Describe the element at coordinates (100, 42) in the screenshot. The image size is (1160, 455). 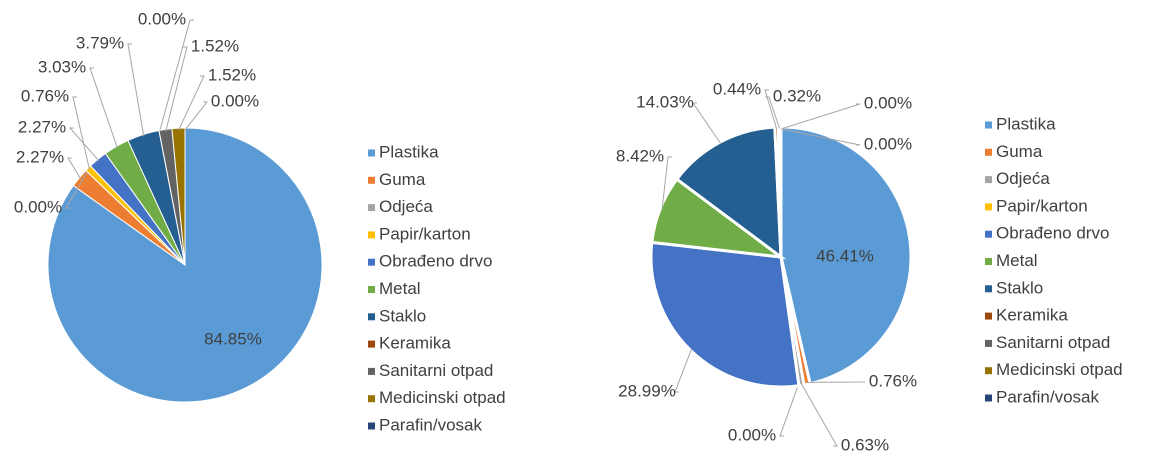
I see `data-label: 3.79%` at that location.